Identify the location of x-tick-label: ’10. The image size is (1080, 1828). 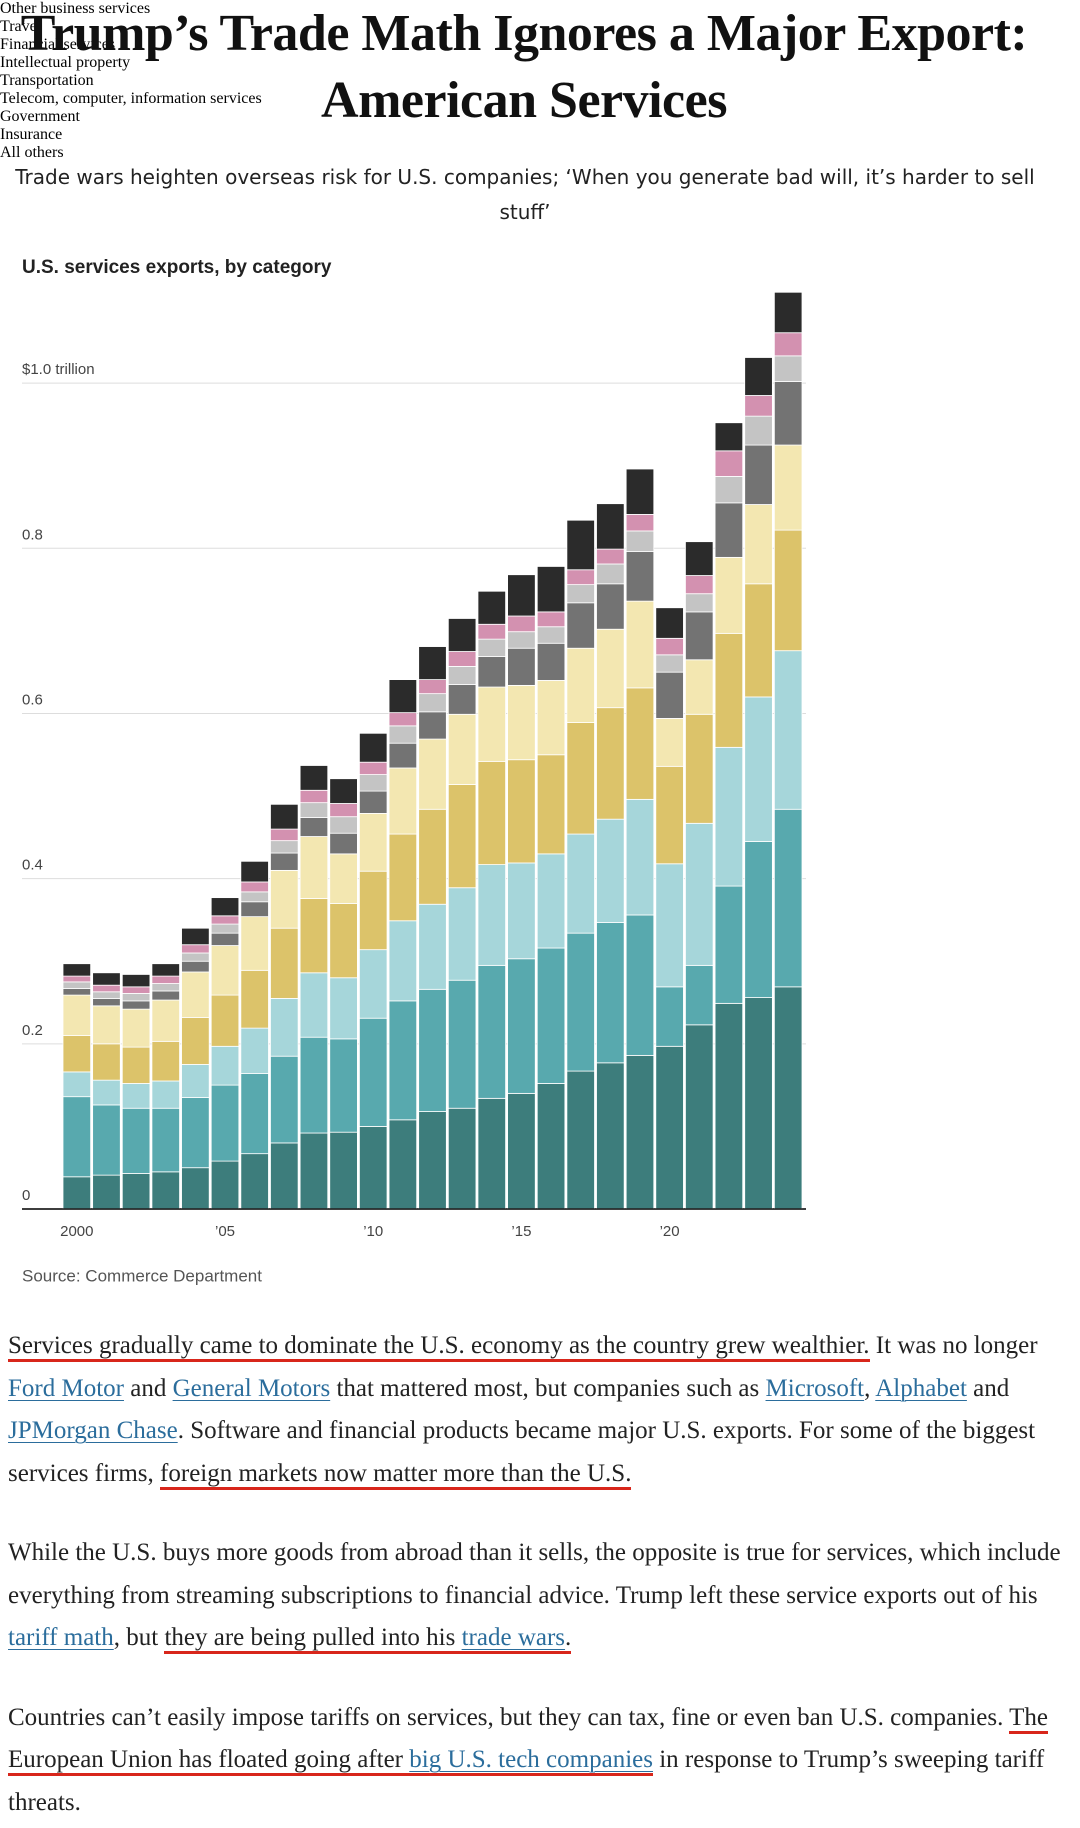
(373, 1231).